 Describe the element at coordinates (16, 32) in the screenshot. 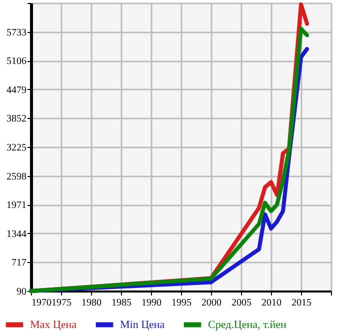

I see `y-tick-label: 5733` at that location.